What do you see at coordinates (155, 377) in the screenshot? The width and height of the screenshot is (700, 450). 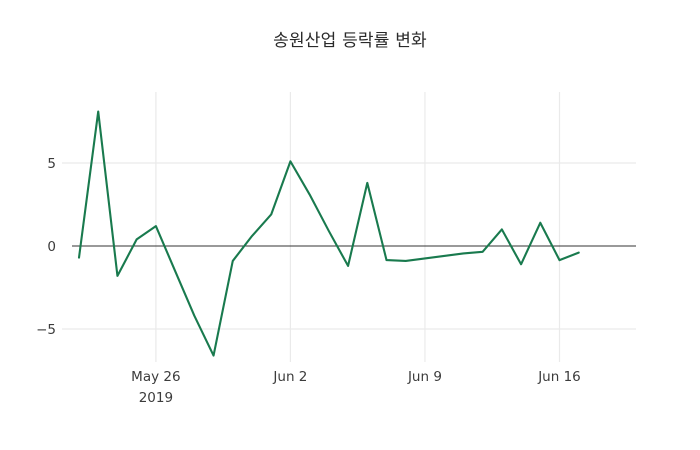 I see `x-tick-label-0: May 26` at bounding box center [155, 377].